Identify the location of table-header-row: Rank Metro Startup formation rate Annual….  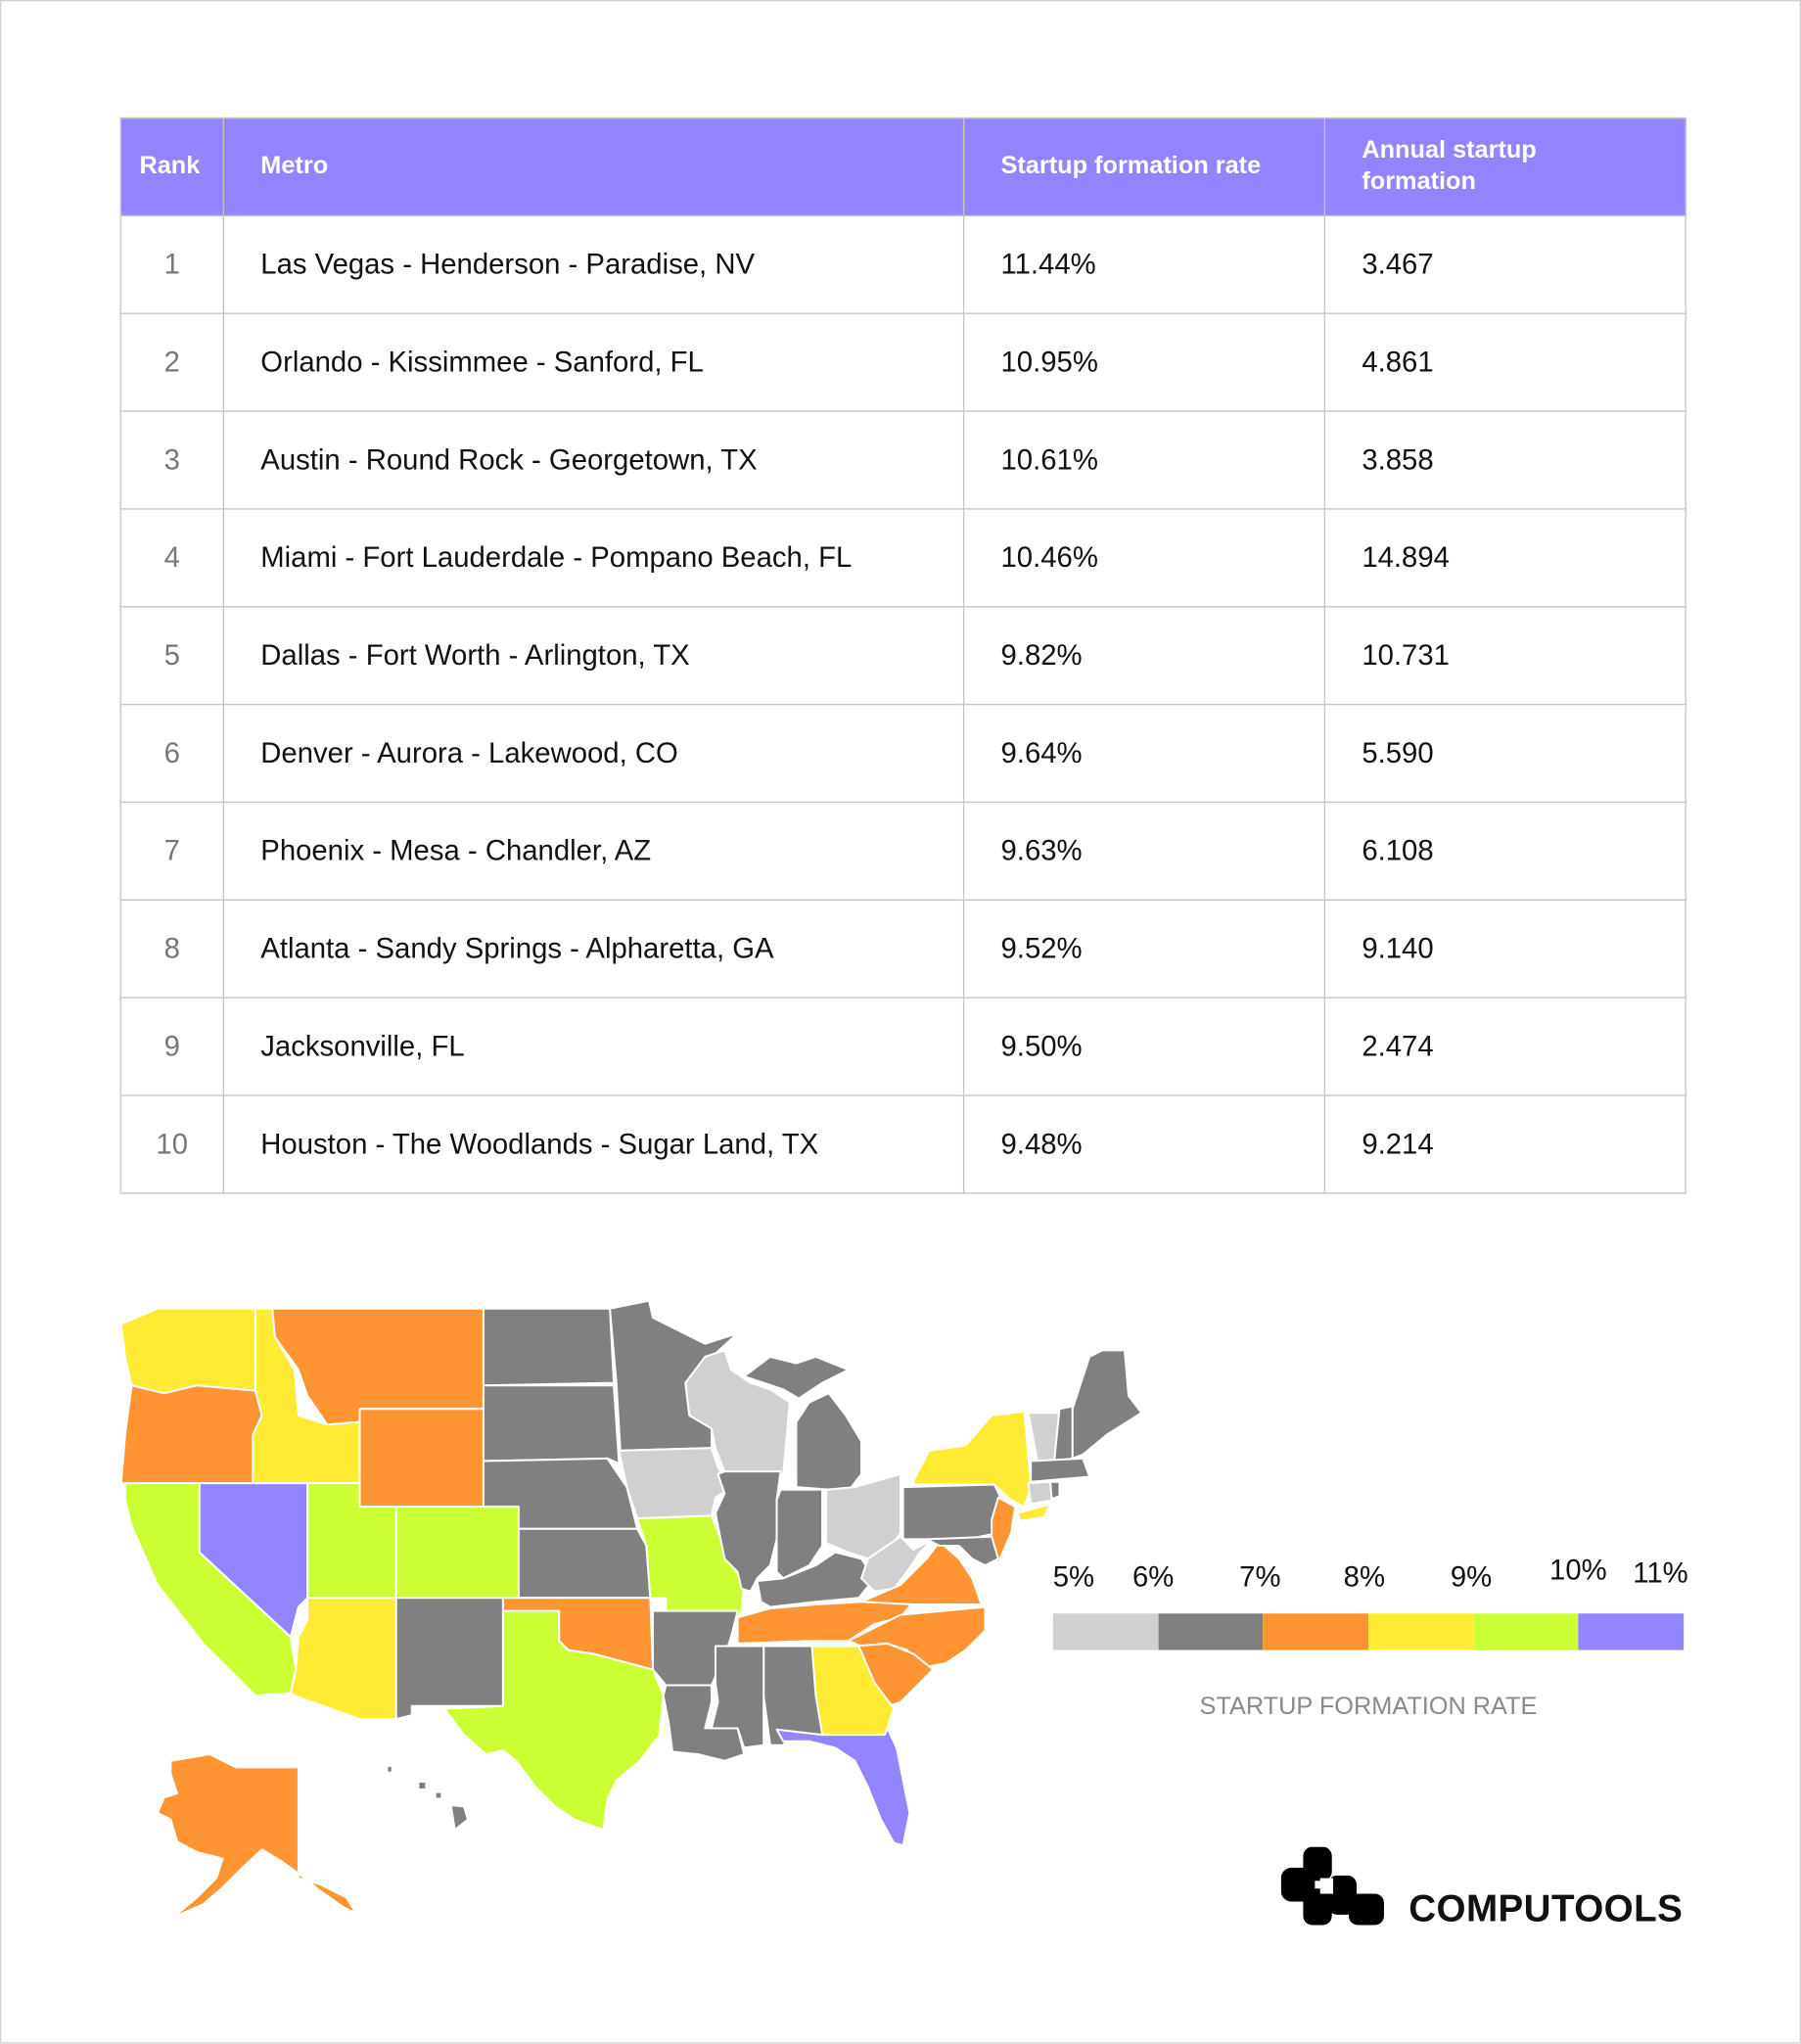
(902, 166).